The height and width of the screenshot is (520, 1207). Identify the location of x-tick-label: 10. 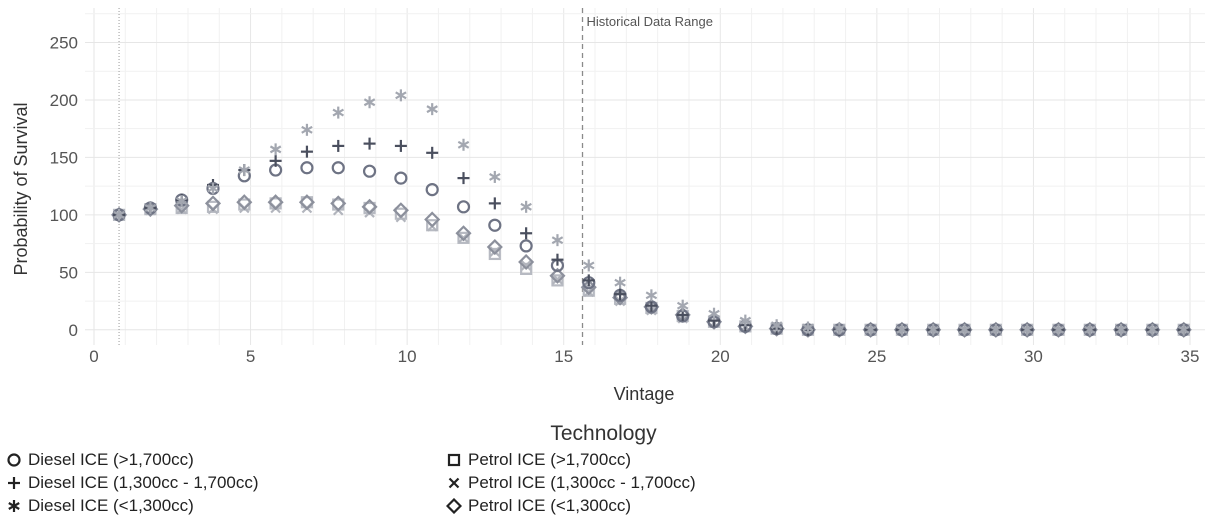
(407, 356).